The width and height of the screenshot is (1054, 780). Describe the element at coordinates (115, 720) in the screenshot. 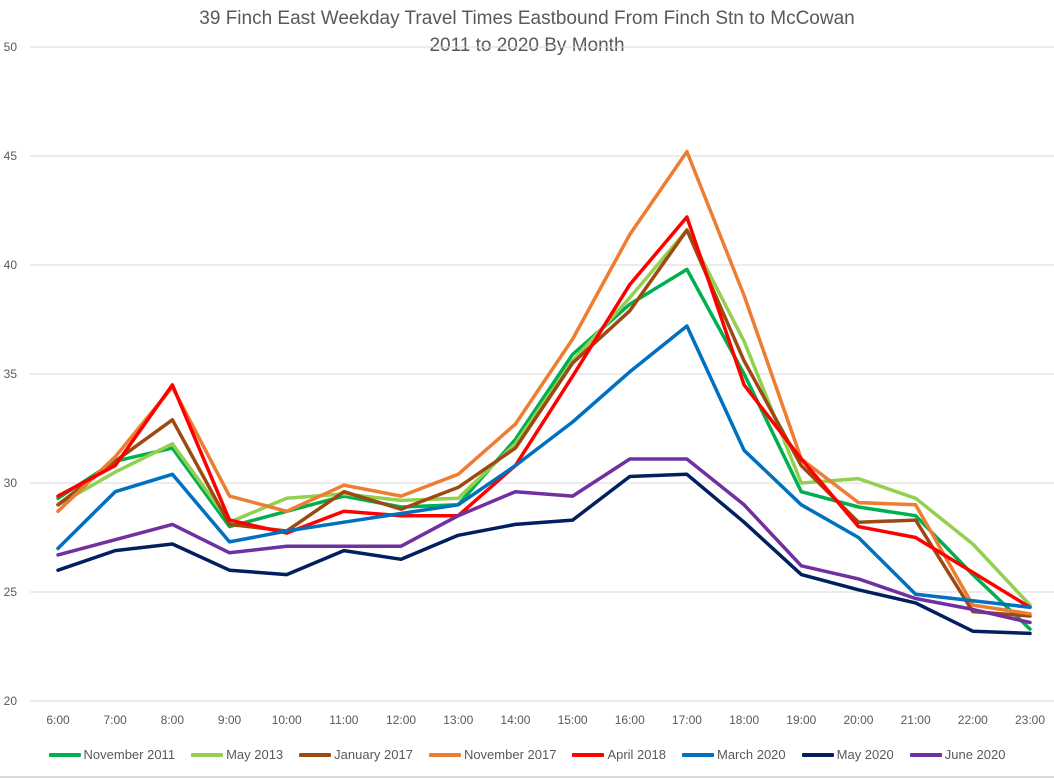

I see `x-tick-label: 7:00` at that location.